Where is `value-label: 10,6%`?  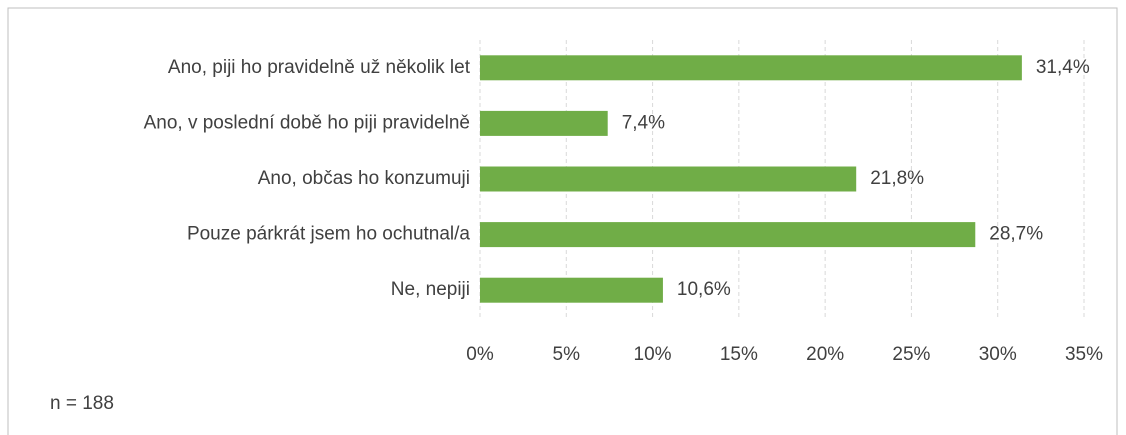 value-label: 10,6% is located at coordinates (704, 289).